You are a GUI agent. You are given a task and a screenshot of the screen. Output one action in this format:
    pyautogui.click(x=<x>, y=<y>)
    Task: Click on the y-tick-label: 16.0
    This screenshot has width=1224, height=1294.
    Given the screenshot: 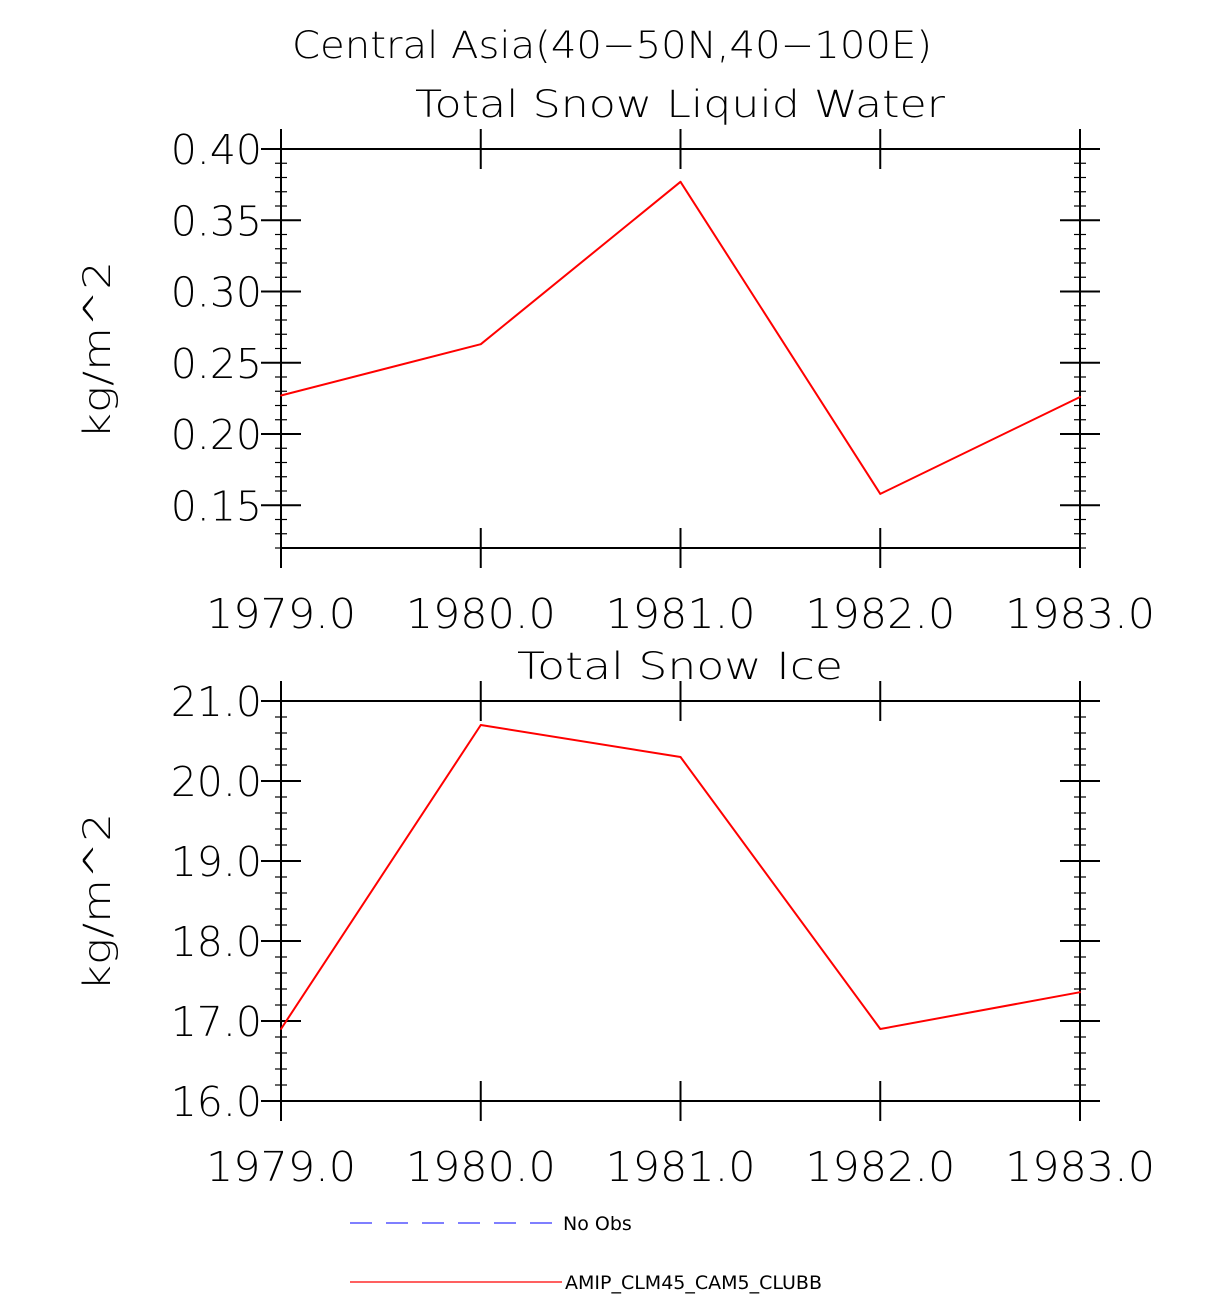 What is the action you would take?
    pyautogui.click(x=216, y=1102)
    